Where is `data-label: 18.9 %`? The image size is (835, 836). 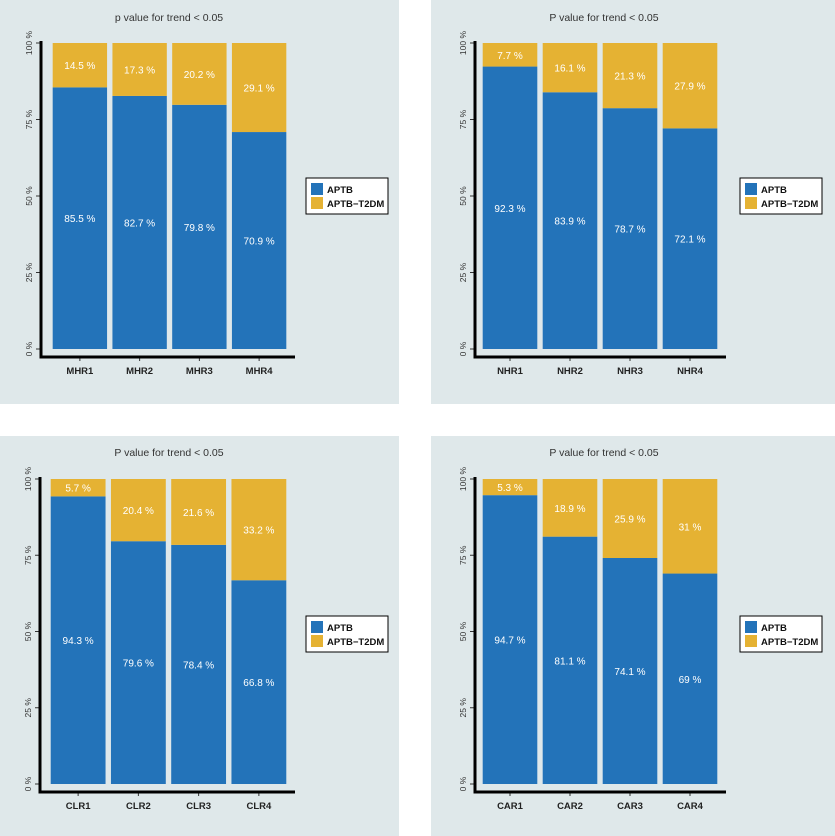 data-label: 18.9 % is located at coordinates (569, 509).